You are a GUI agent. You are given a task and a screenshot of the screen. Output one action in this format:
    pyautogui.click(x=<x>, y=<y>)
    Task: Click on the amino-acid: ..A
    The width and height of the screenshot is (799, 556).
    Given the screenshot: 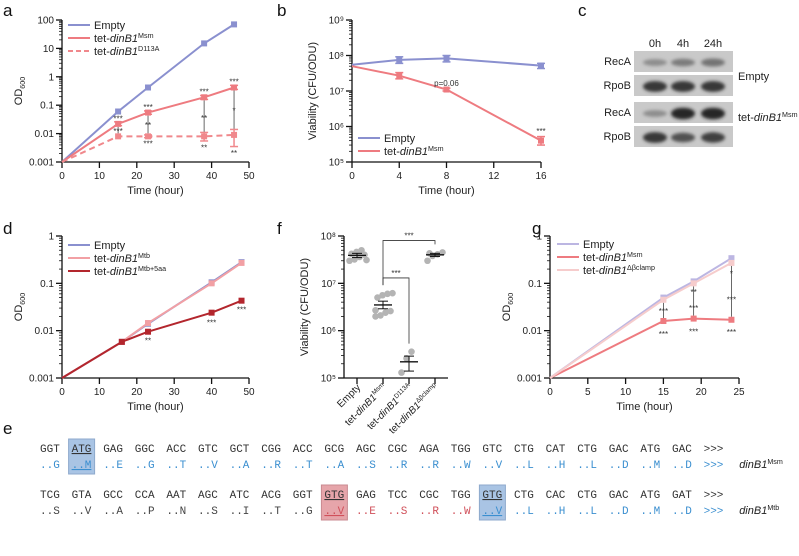 What is the action you would take?
    pyautogui.click(x=334, y=466)
    